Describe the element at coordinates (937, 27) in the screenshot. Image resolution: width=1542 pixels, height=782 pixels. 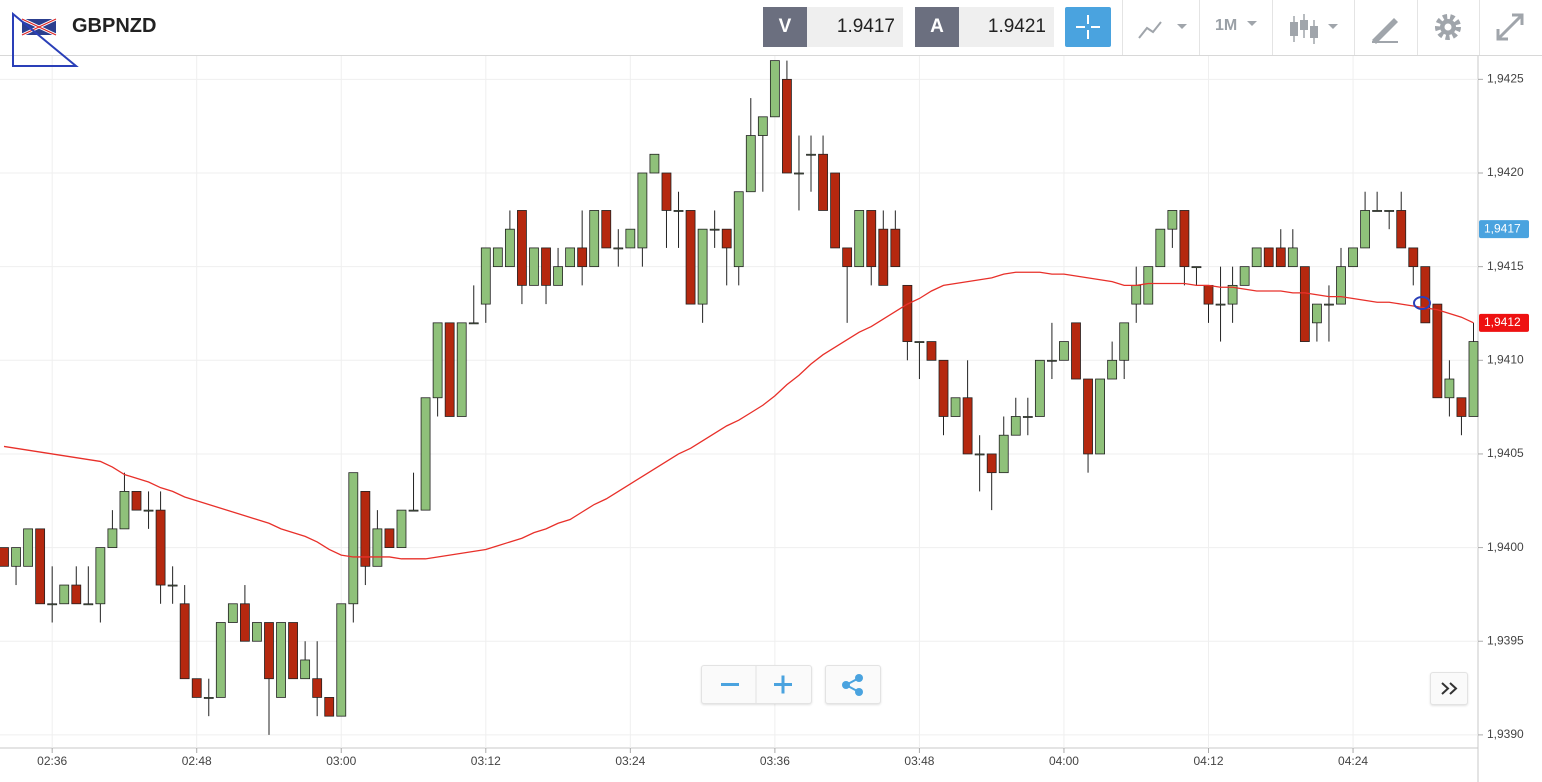
I see `buy-label: A` at that location.